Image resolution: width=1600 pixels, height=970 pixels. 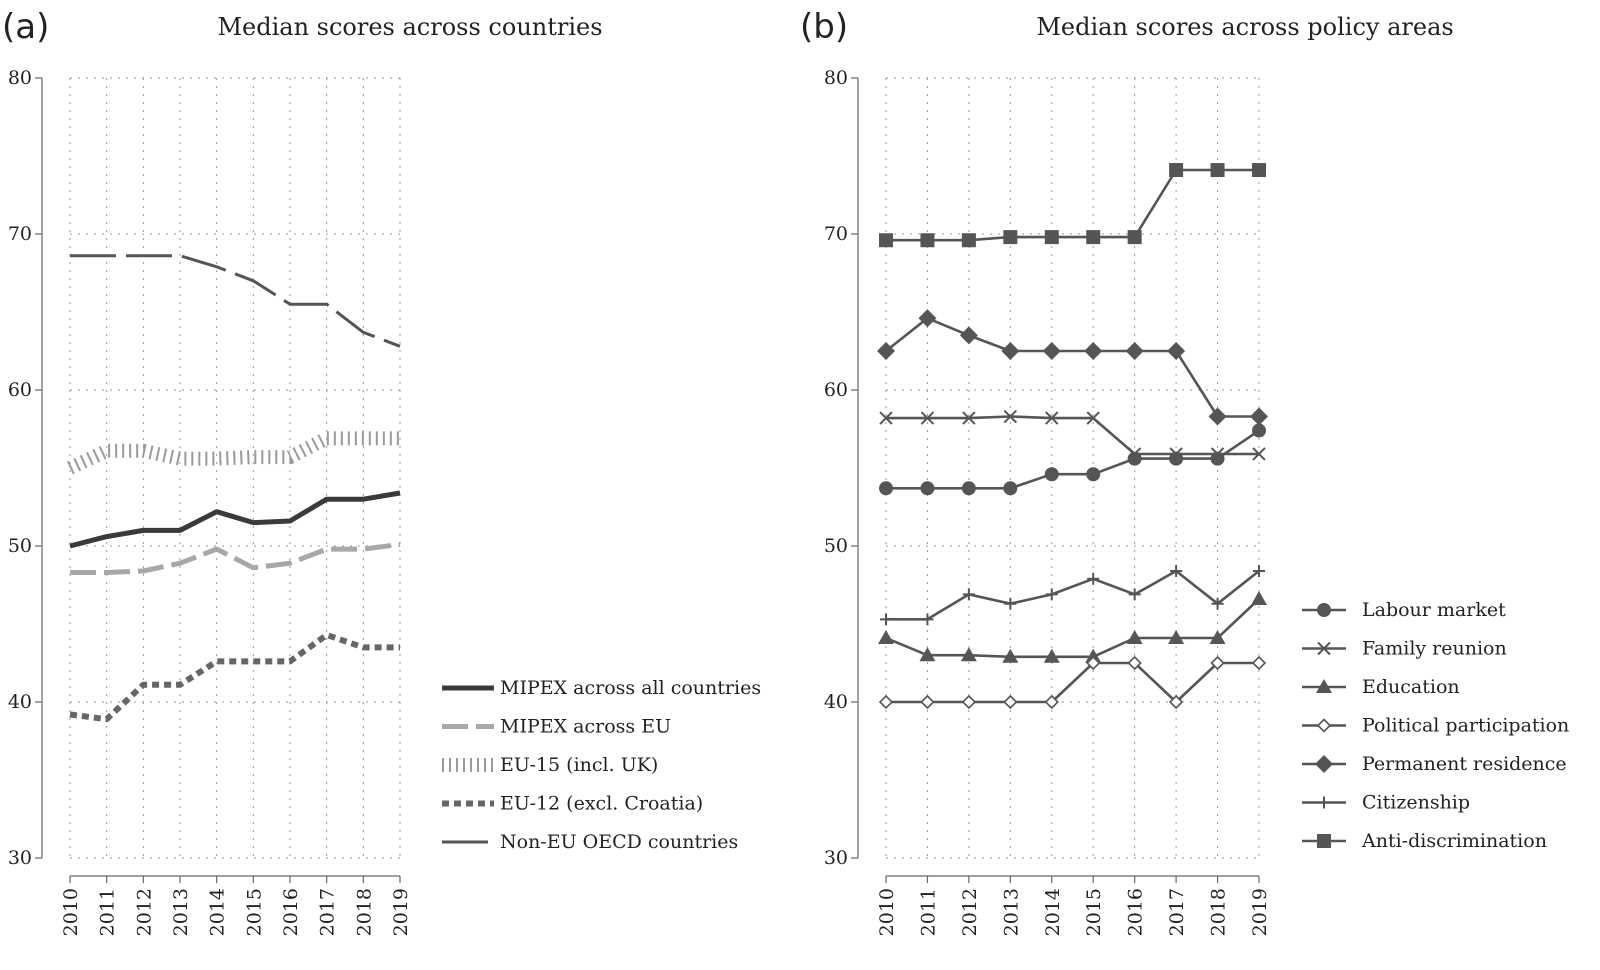 I want to click on panel-a-y-tick-label: 60, so click(x=20, y=390).